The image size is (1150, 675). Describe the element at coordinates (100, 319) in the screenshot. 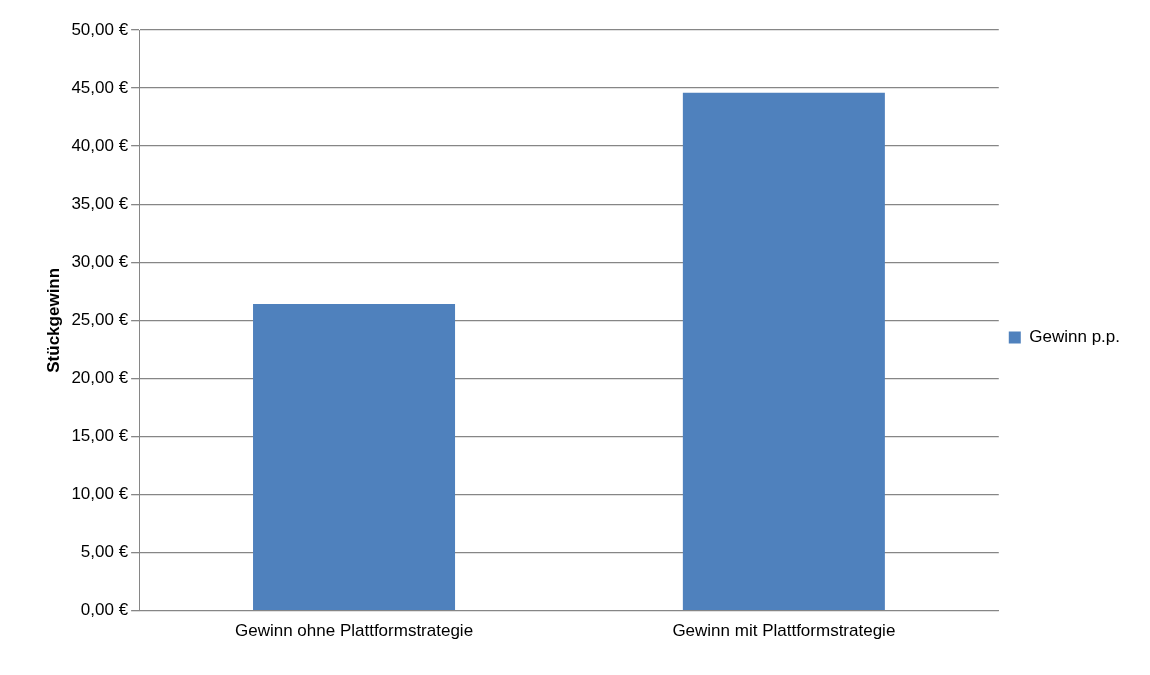

I see `y-tick-label: 25,00 €` at that location.